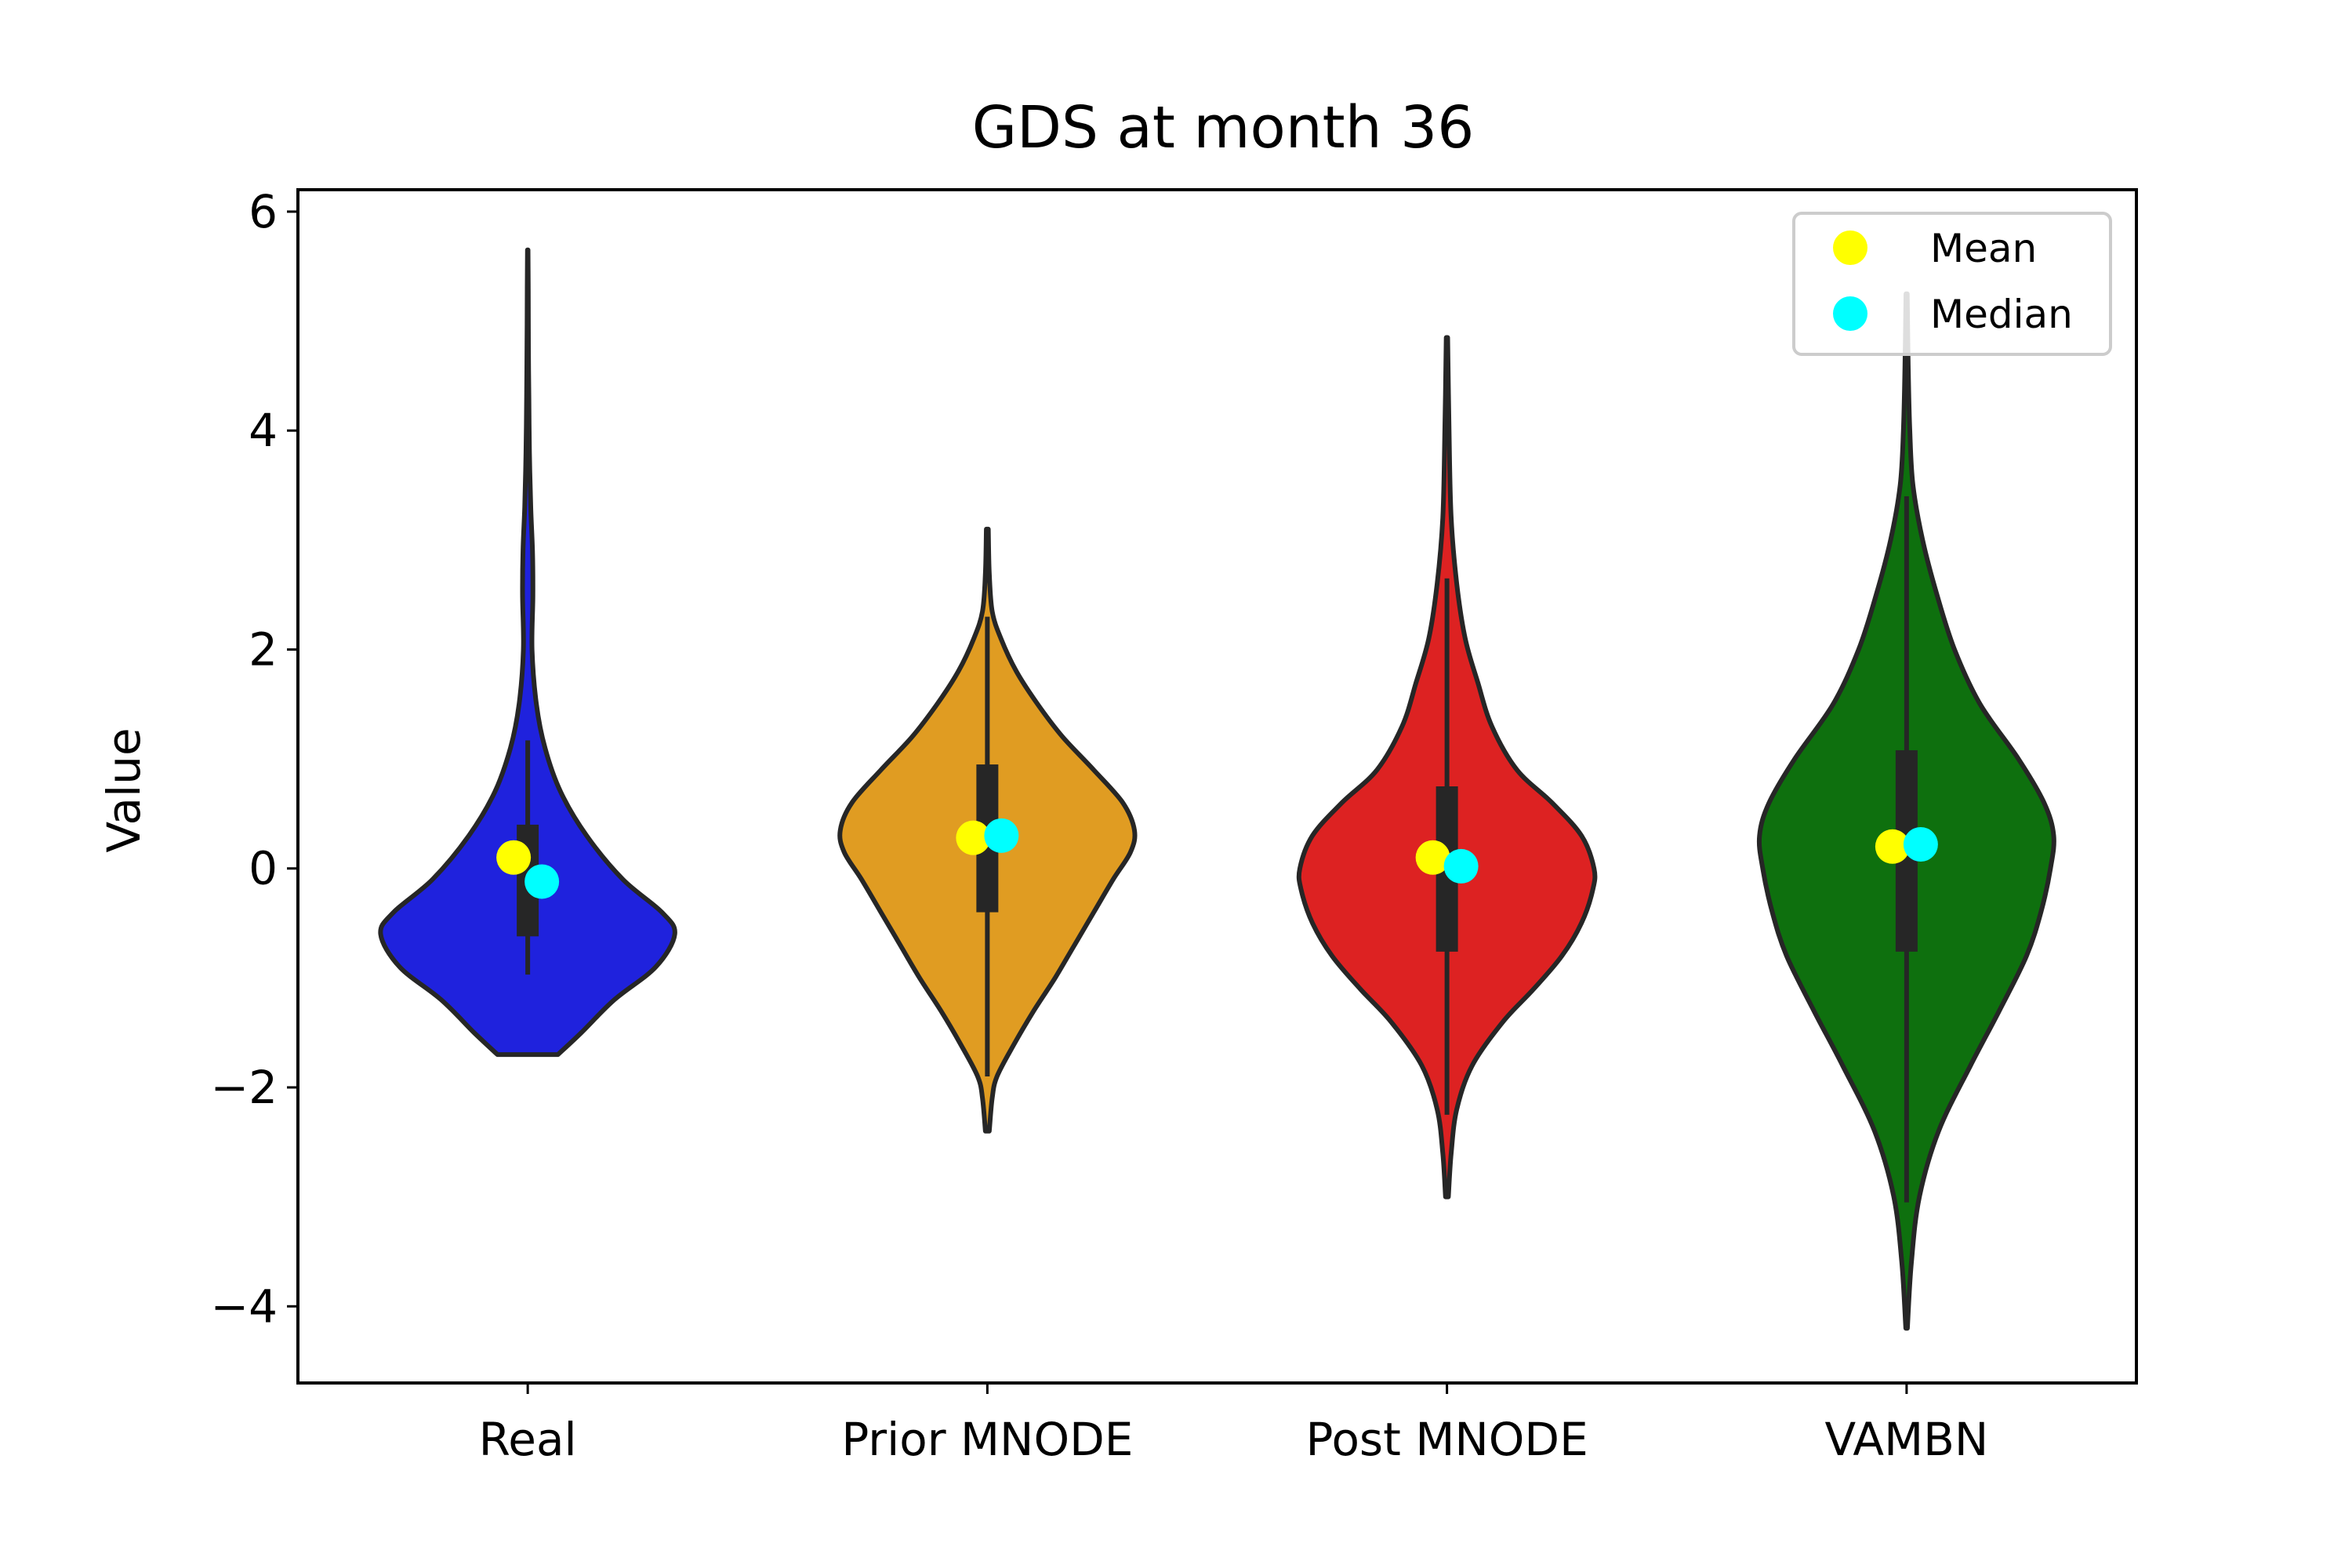  I want to click on legend-label: Median, so click(2001, 314).